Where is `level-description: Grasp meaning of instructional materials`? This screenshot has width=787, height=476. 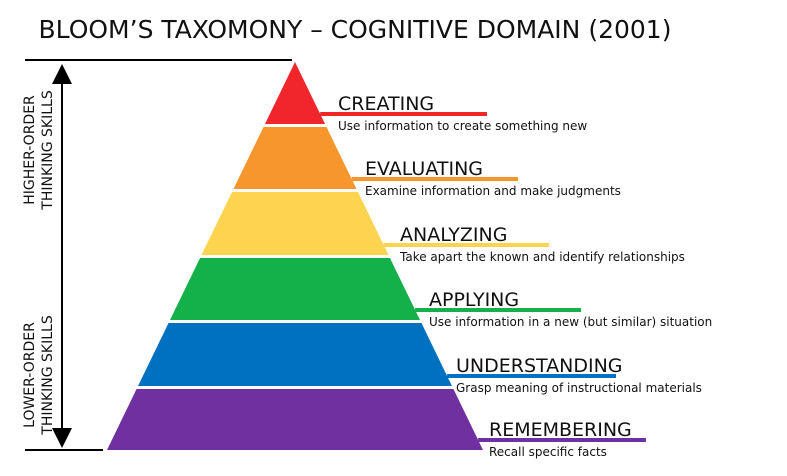
level-description: Grasp meaning of instructional materials is located at coordinates (579, 388).